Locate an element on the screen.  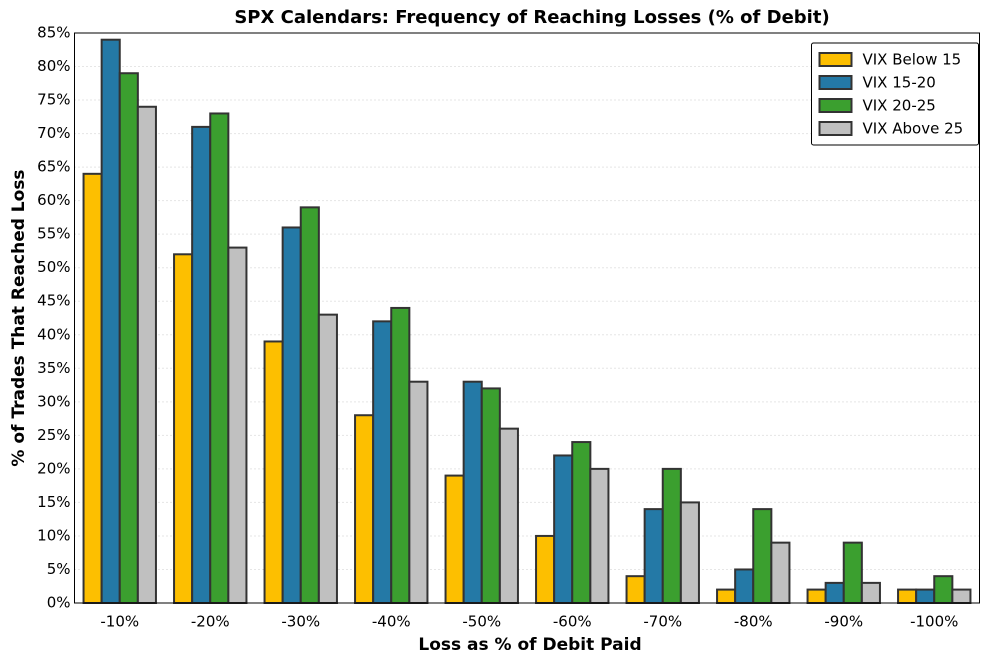
y-axis-label: % of Trades That Reached Loss is located at coordinates (19, 317).